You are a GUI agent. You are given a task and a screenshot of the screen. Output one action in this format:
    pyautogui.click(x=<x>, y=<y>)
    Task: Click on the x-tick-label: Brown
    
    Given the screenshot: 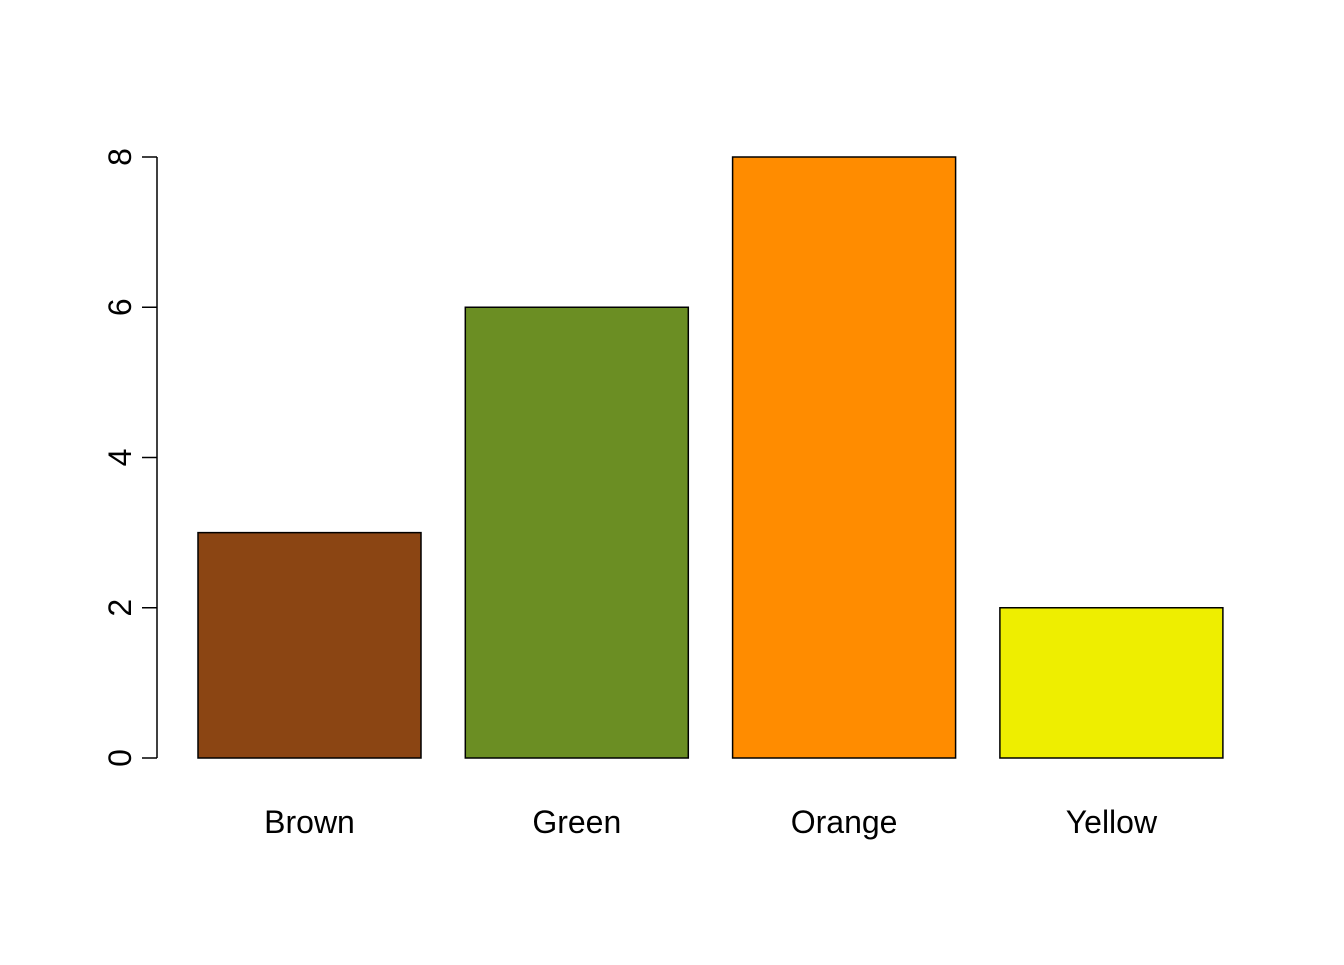 What is the action you would take?
    pyautogui.click(x=309, y=822)
    